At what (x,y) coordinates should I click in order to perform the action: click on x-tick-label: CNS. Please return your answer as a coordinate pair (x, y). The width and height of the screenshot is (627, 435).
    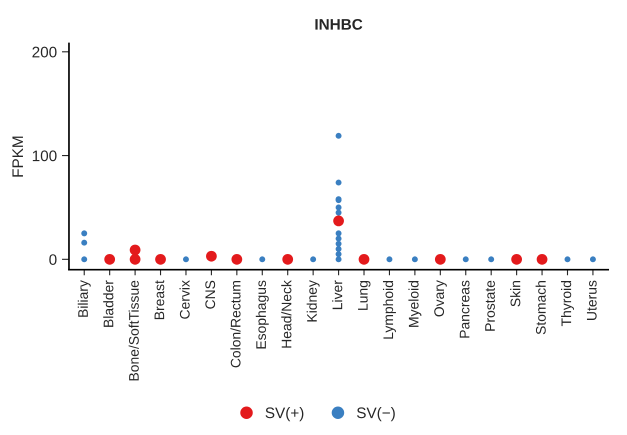
    Looking at the image, I should click on (210, 294).